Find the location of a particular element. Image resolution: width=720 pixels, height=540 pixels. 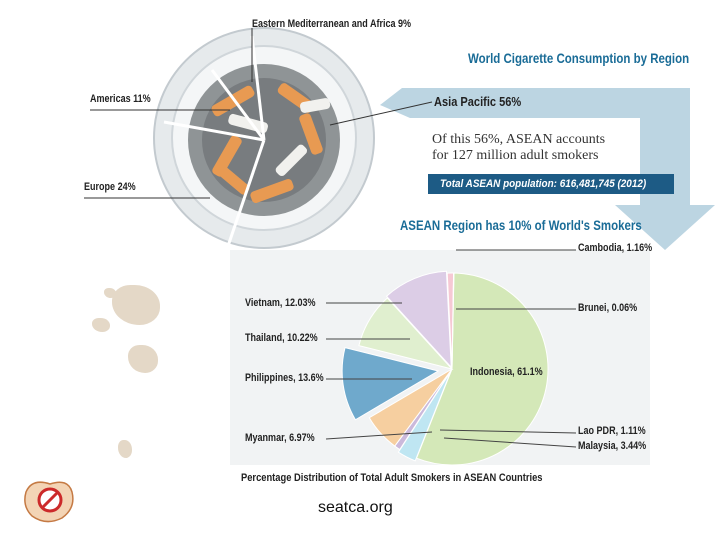

source-link: seatca.org is located at coordinates (355, 507).